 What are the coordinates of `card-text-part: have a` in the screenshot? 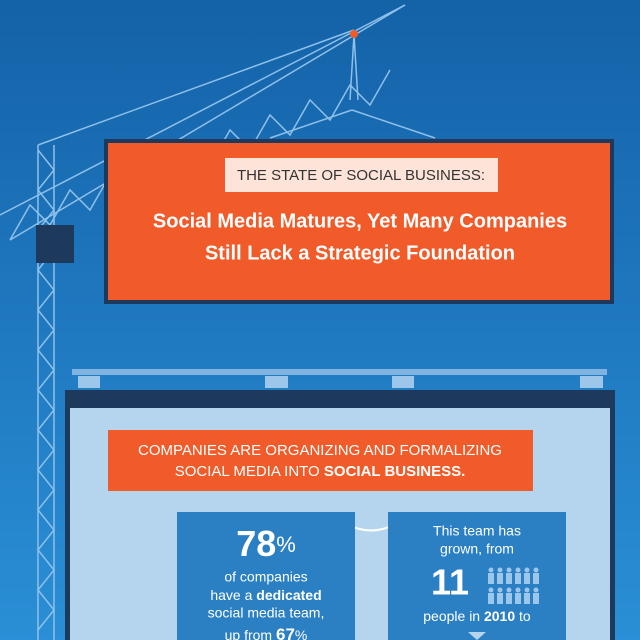 It's located at (233, 595).